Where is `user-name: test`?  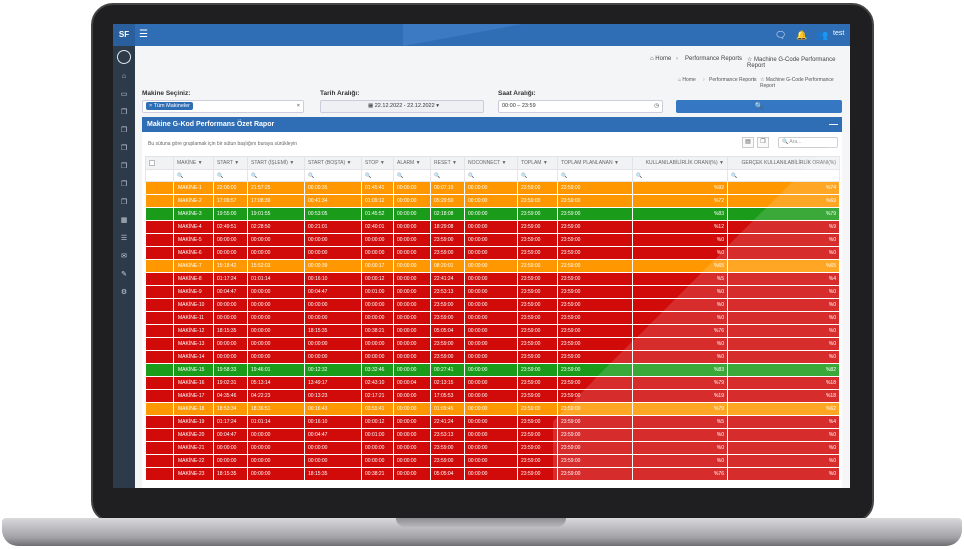 user-name: test is located at coordinates (839, 33).